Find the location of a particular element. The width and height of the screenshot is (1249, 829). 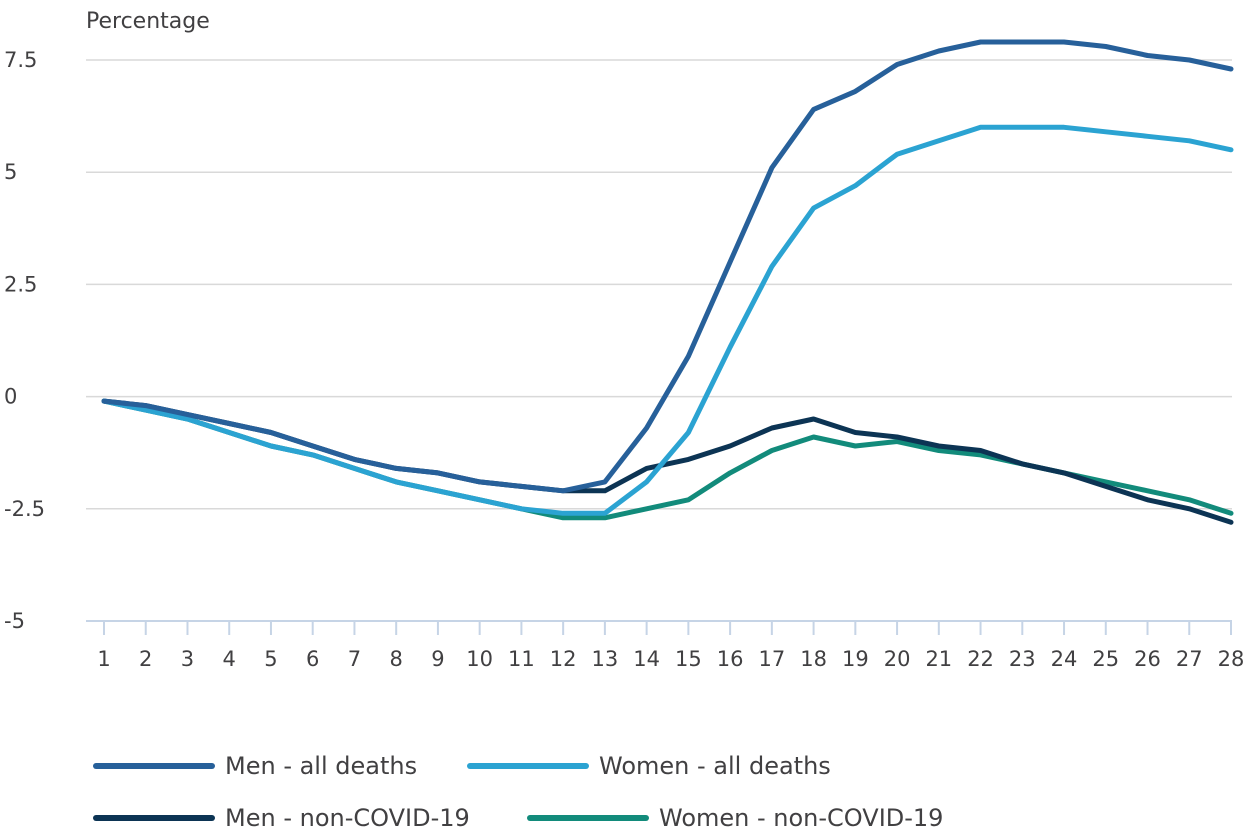

x-tick-label: 8 is located at coordinates (395, 659).